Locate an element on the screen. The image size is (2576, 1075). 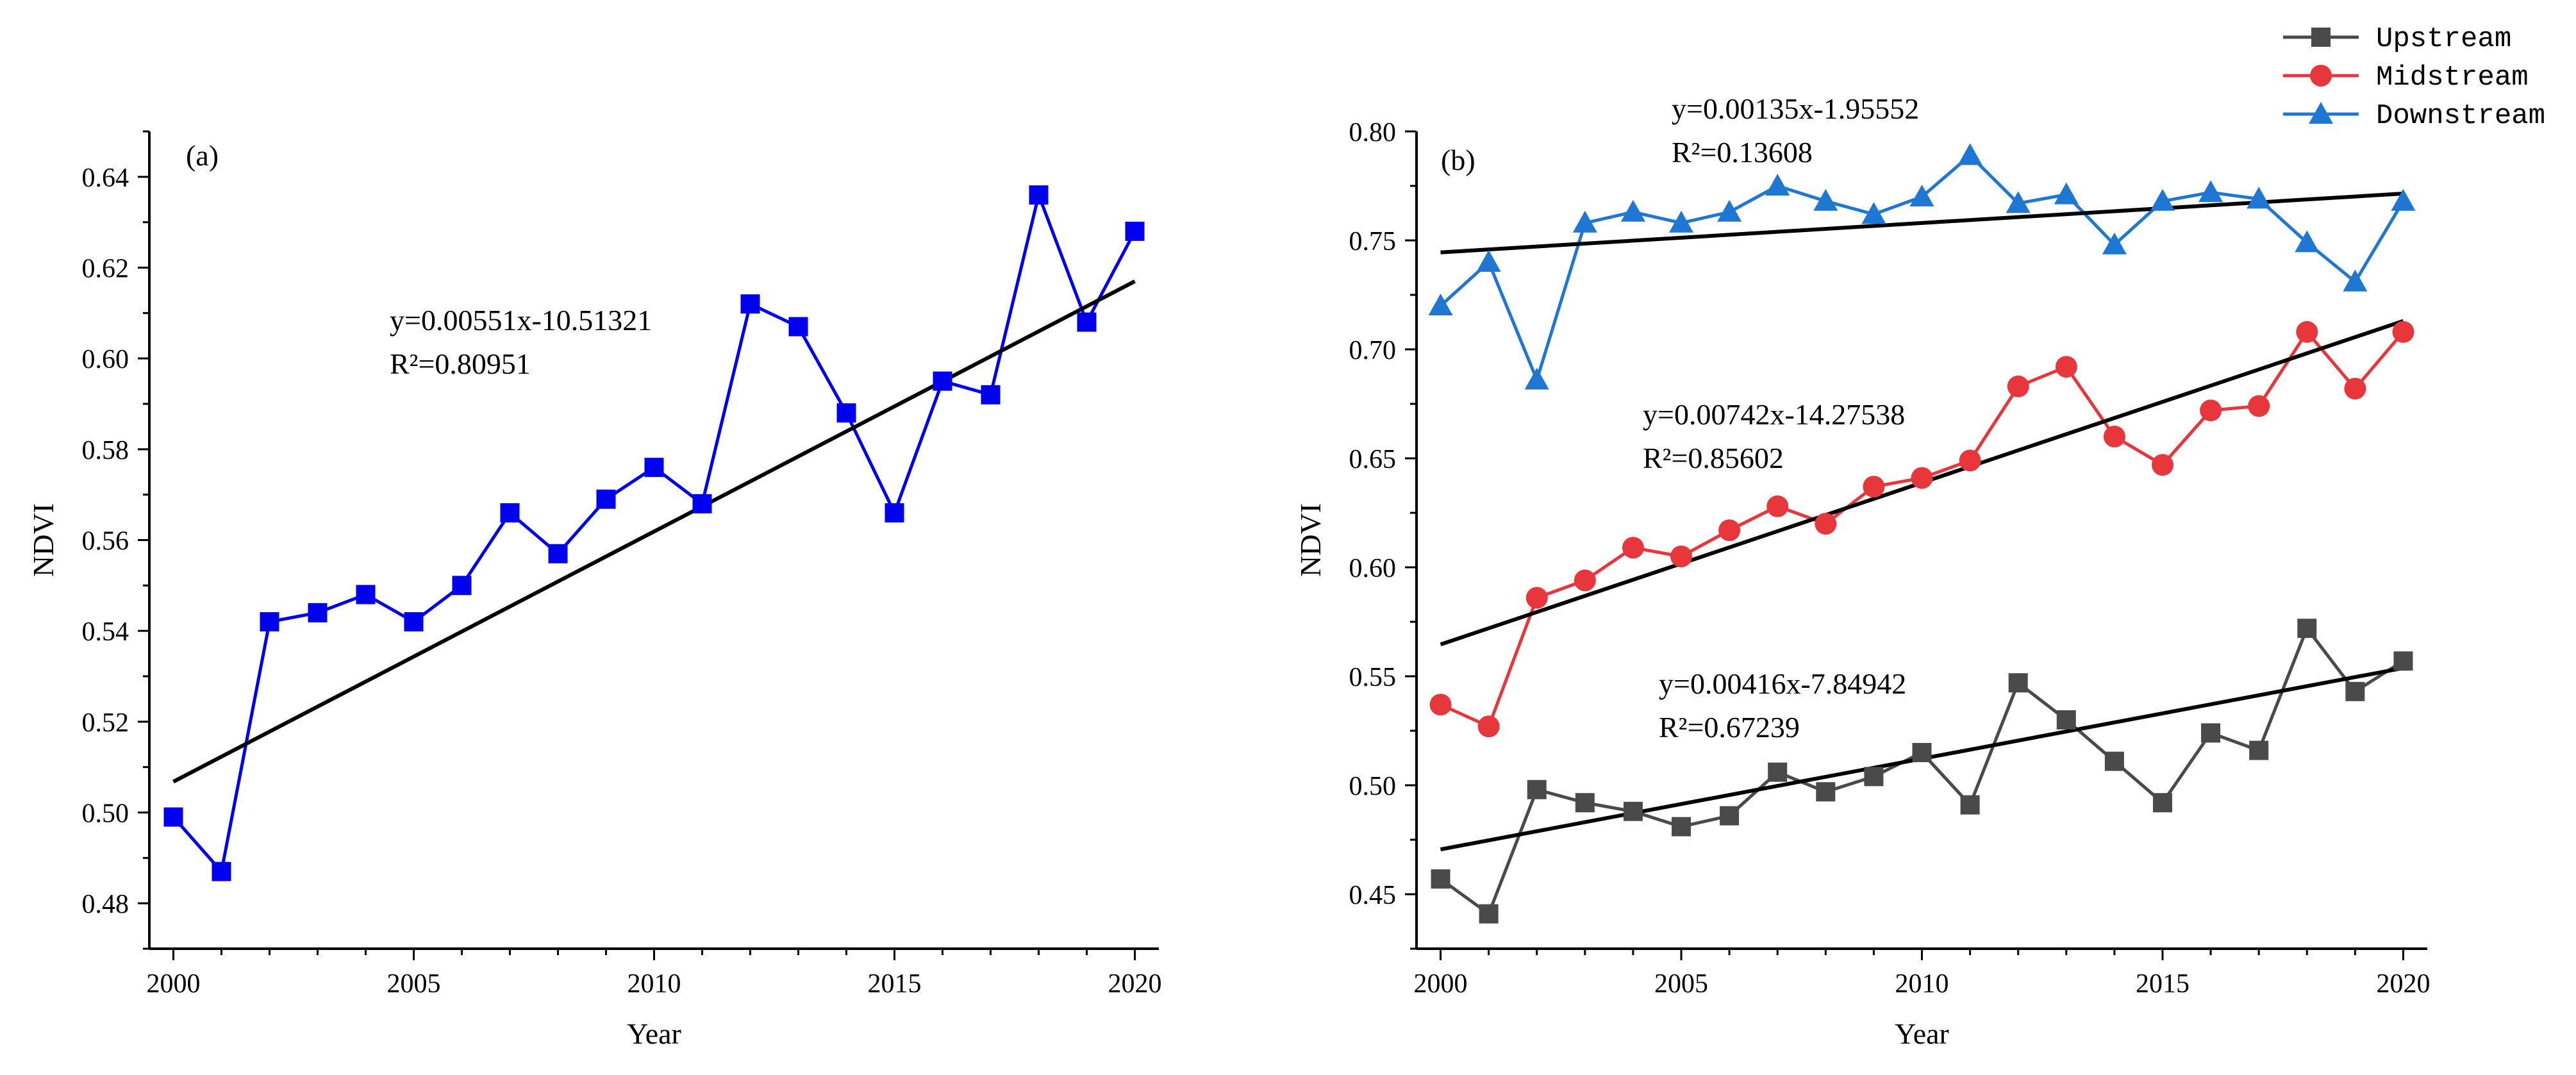
y-tick-label: 0.50 is located at coordinates (106, 814).